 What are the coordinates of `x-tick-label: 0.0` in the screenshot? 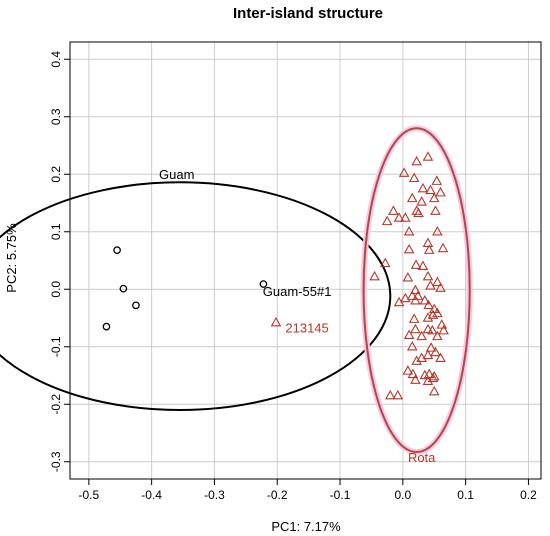 It's located at (402, 495).